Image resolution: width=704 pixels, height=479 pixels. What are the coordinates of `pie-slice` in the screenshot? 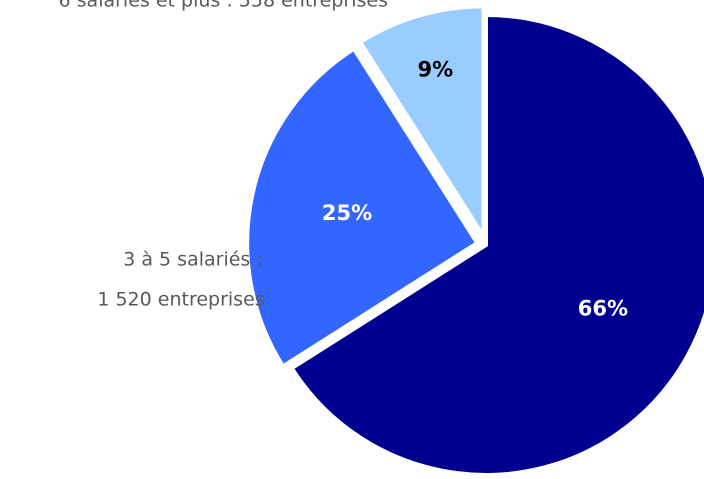 It's located at (421, 124).